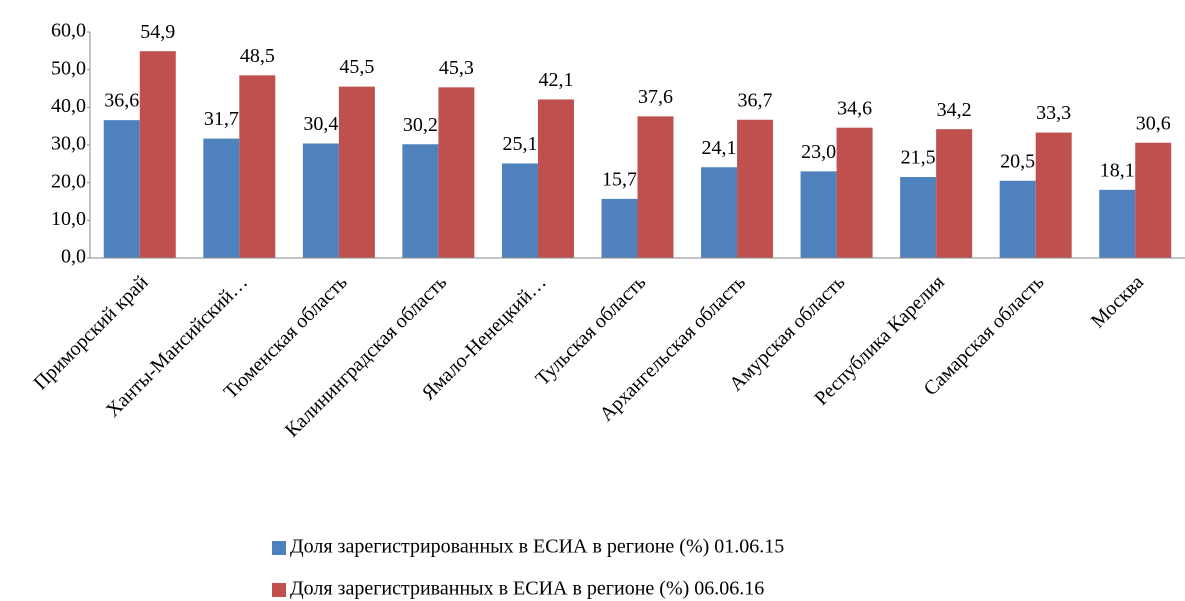 This screenshot has height=601, width=1185. What do you see at coordinates (366, 356) in the screenshot?
I see `x-tick-label: Калининградская область` at bounding box center [366, 356].